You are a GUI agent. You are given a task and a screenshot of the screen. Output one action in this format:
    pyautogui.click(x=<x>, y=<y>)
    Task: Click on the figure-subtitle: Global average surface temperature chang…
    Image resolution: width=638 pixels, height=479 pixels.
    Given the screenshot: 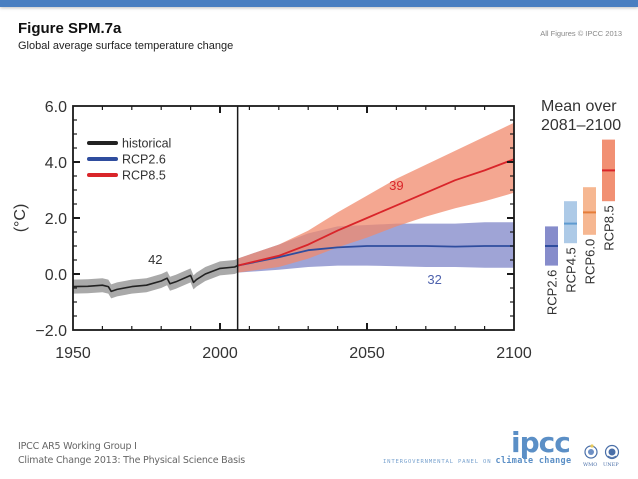 What is the action you would take?
    pyautogui.click(x=126, y=46)
    